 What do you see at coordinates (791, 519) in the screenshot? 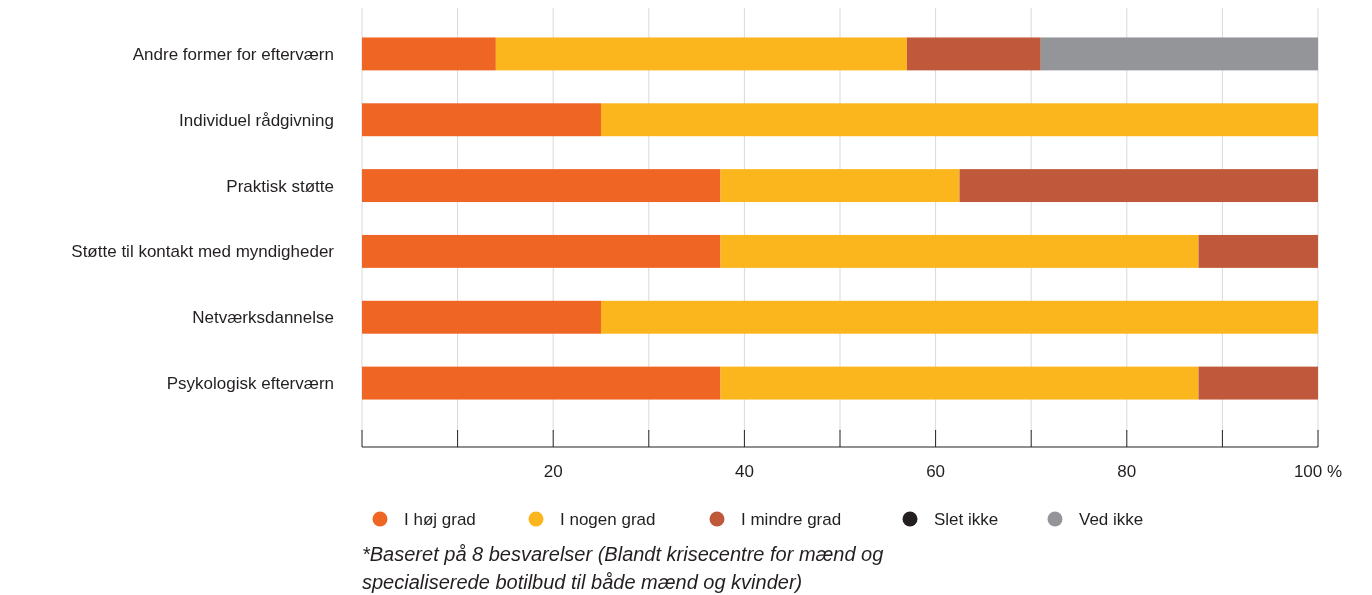
I see `legend-label: I mindre grad` at bounding box center [791, 519].